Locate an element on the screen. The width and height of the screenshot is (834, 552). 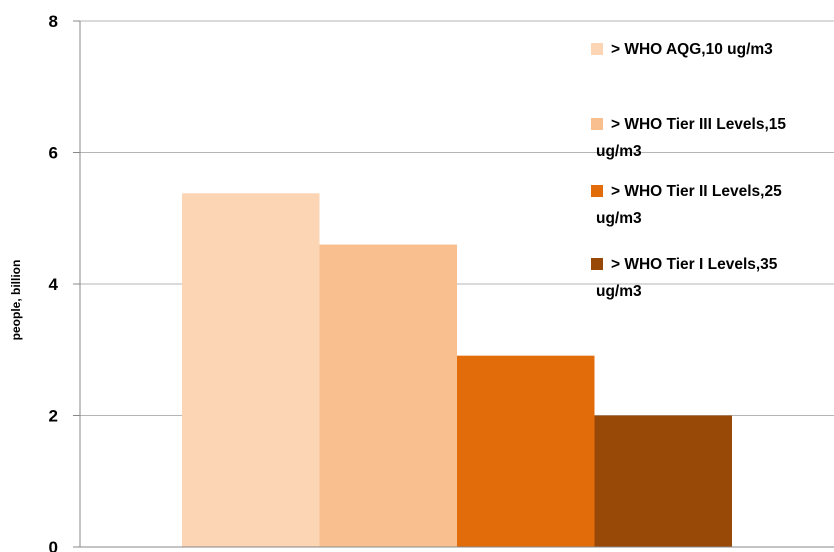
y-tick-label: 8 is located at coordinates (53, 21).